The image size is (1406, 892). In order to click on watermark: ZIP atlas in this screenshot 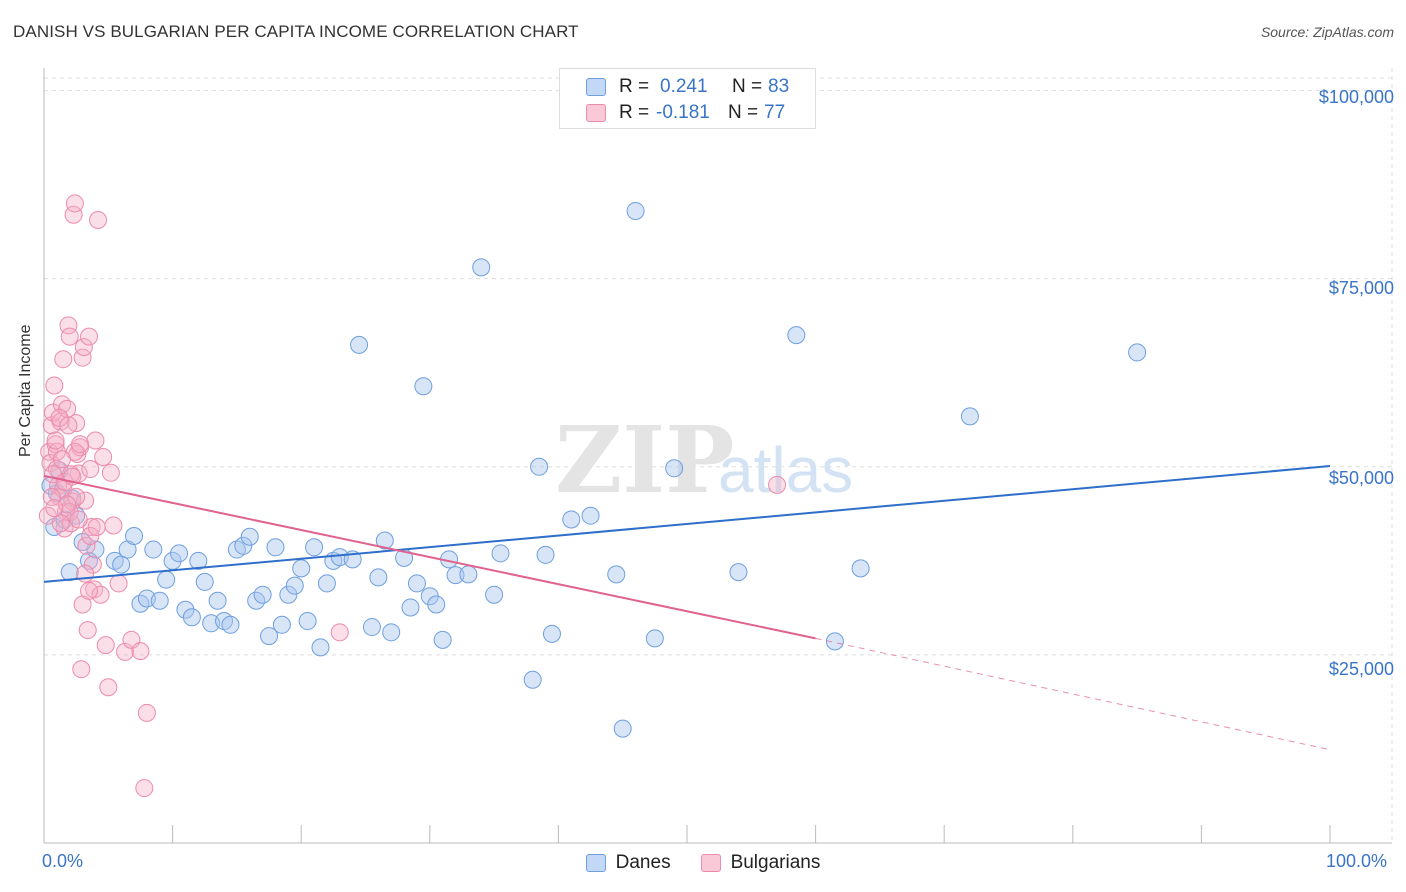, I will do `click(704, 460)`.